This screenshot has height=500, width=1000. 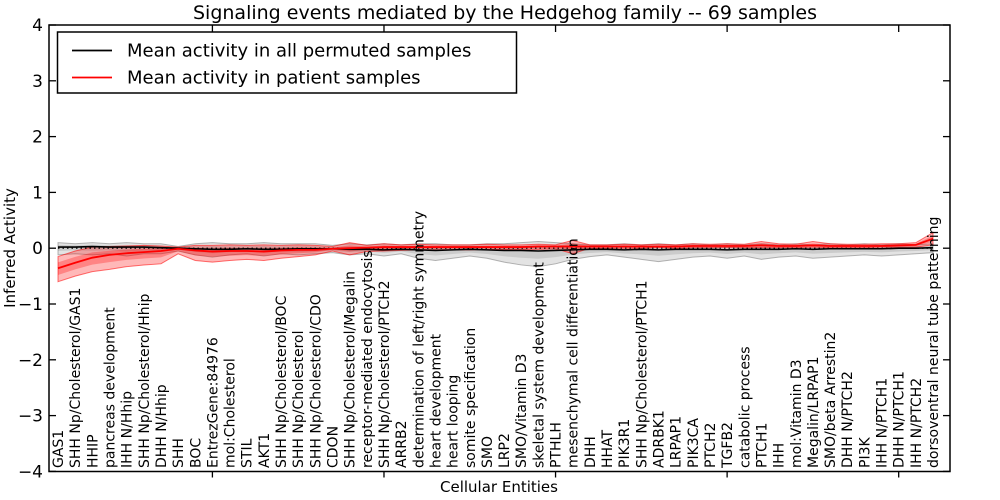 What do you see at coordinates (557, 445) in the screenshot?
I see `x-category-label: PTHLH` at bounding box center [557, 445].